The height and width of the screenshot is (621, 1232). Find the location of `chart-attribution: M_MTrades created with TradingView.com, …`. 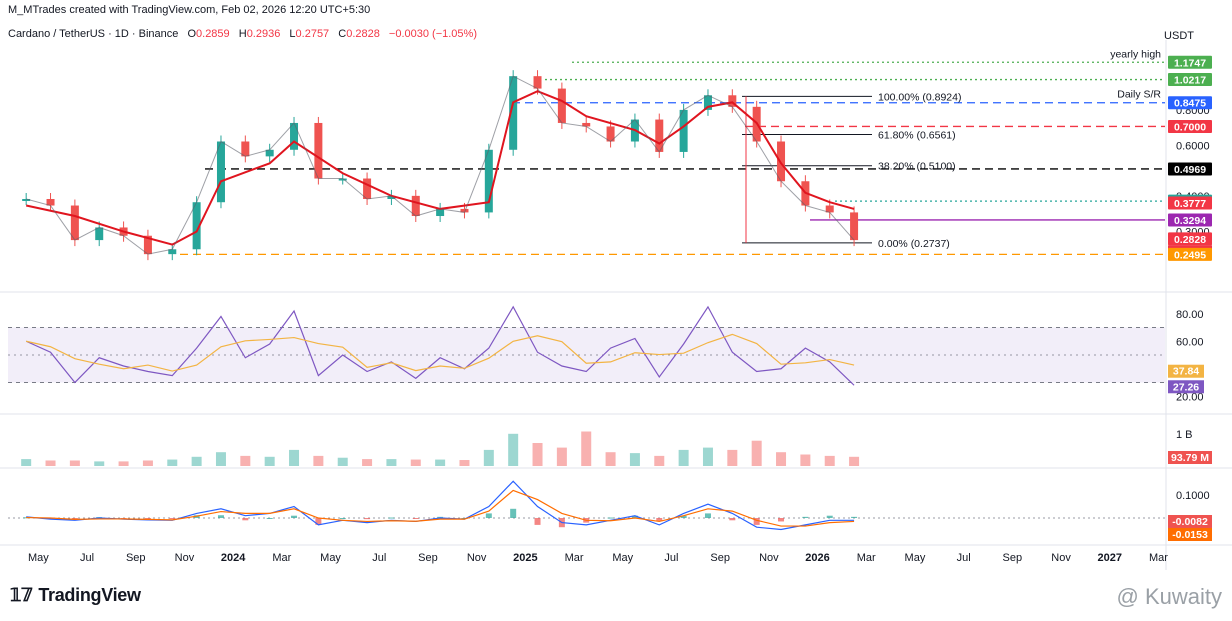

chart-attribution: M_MTrades created with TradingView.com, … is located at coordinates (189, 10).